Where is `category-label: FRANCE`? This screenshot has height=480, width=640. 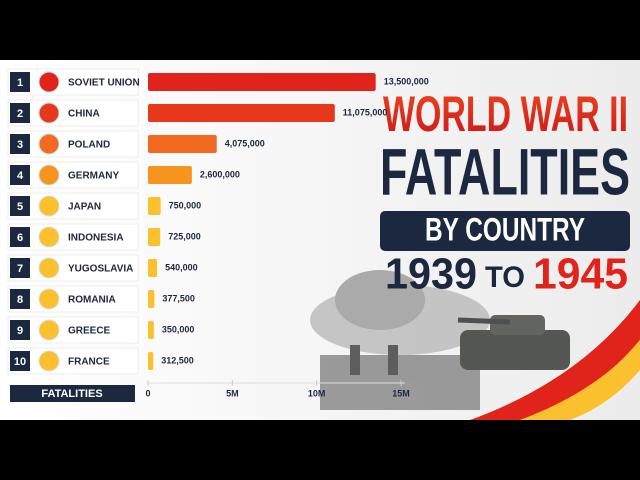
category-label: FRANCE is located at coordinates (89, 362).